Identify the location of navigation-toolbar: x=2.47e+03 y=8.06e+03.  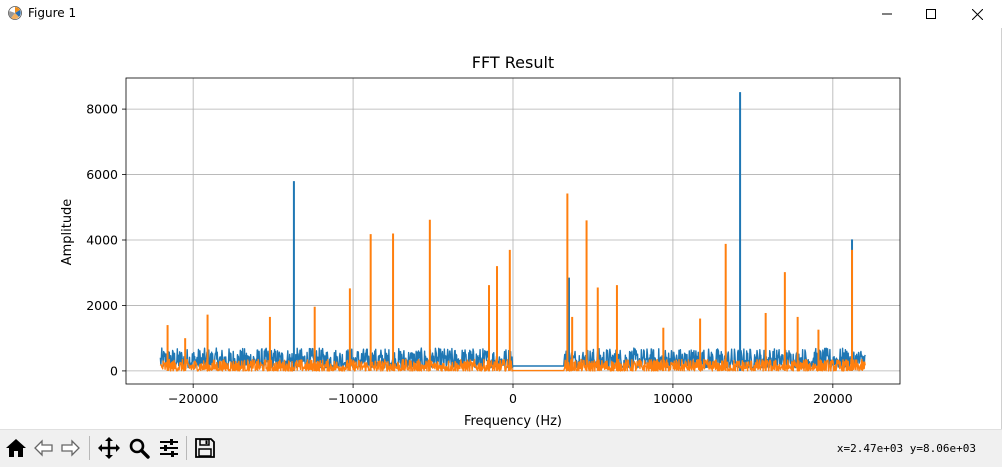
(501, 448).